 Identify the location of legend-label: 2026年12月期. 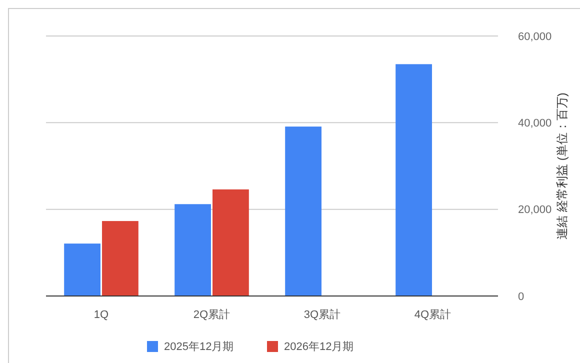
(319, 346).